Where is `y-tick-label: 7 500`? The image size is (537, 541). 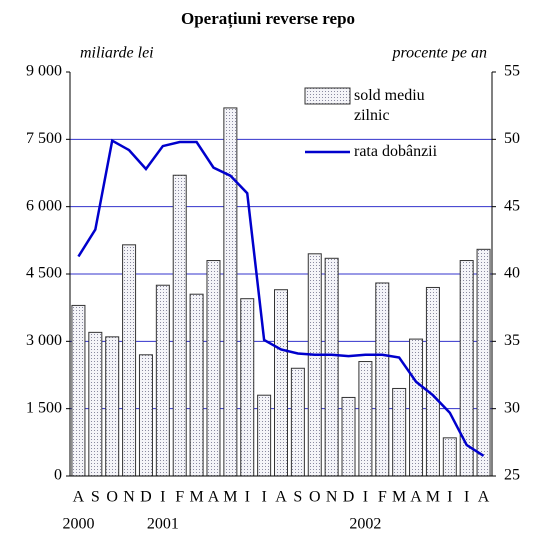
y-tick-label: 7 500 is located at coordinates (44, 138).